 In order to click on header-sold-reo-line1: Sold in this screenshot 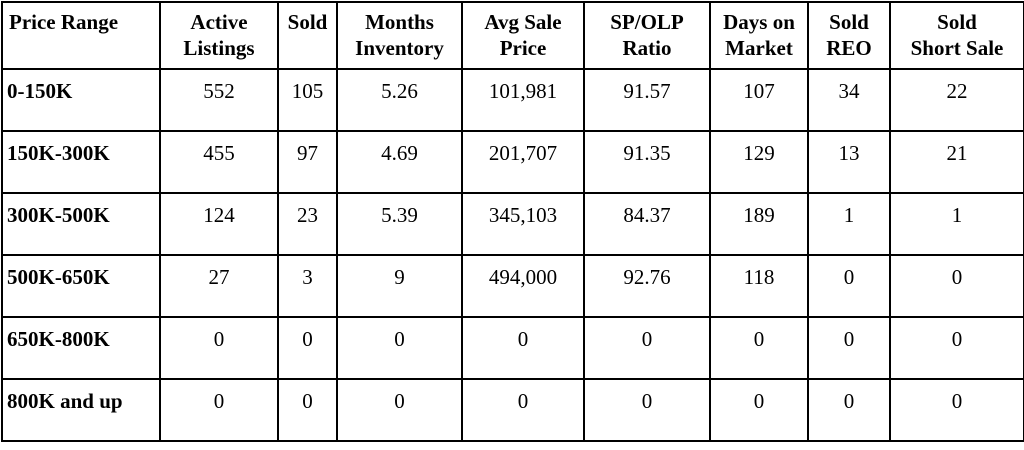, I will do `click(849, 22)`.